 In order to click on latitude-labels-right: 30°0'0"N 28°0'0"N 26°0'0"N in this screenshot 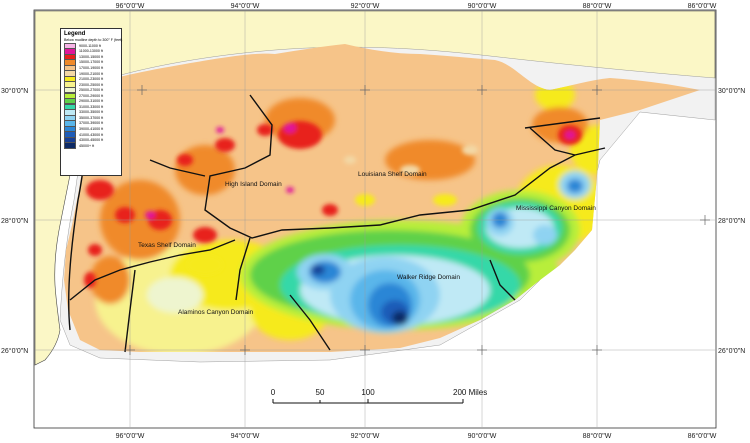, I will do `click(731, 221)`.